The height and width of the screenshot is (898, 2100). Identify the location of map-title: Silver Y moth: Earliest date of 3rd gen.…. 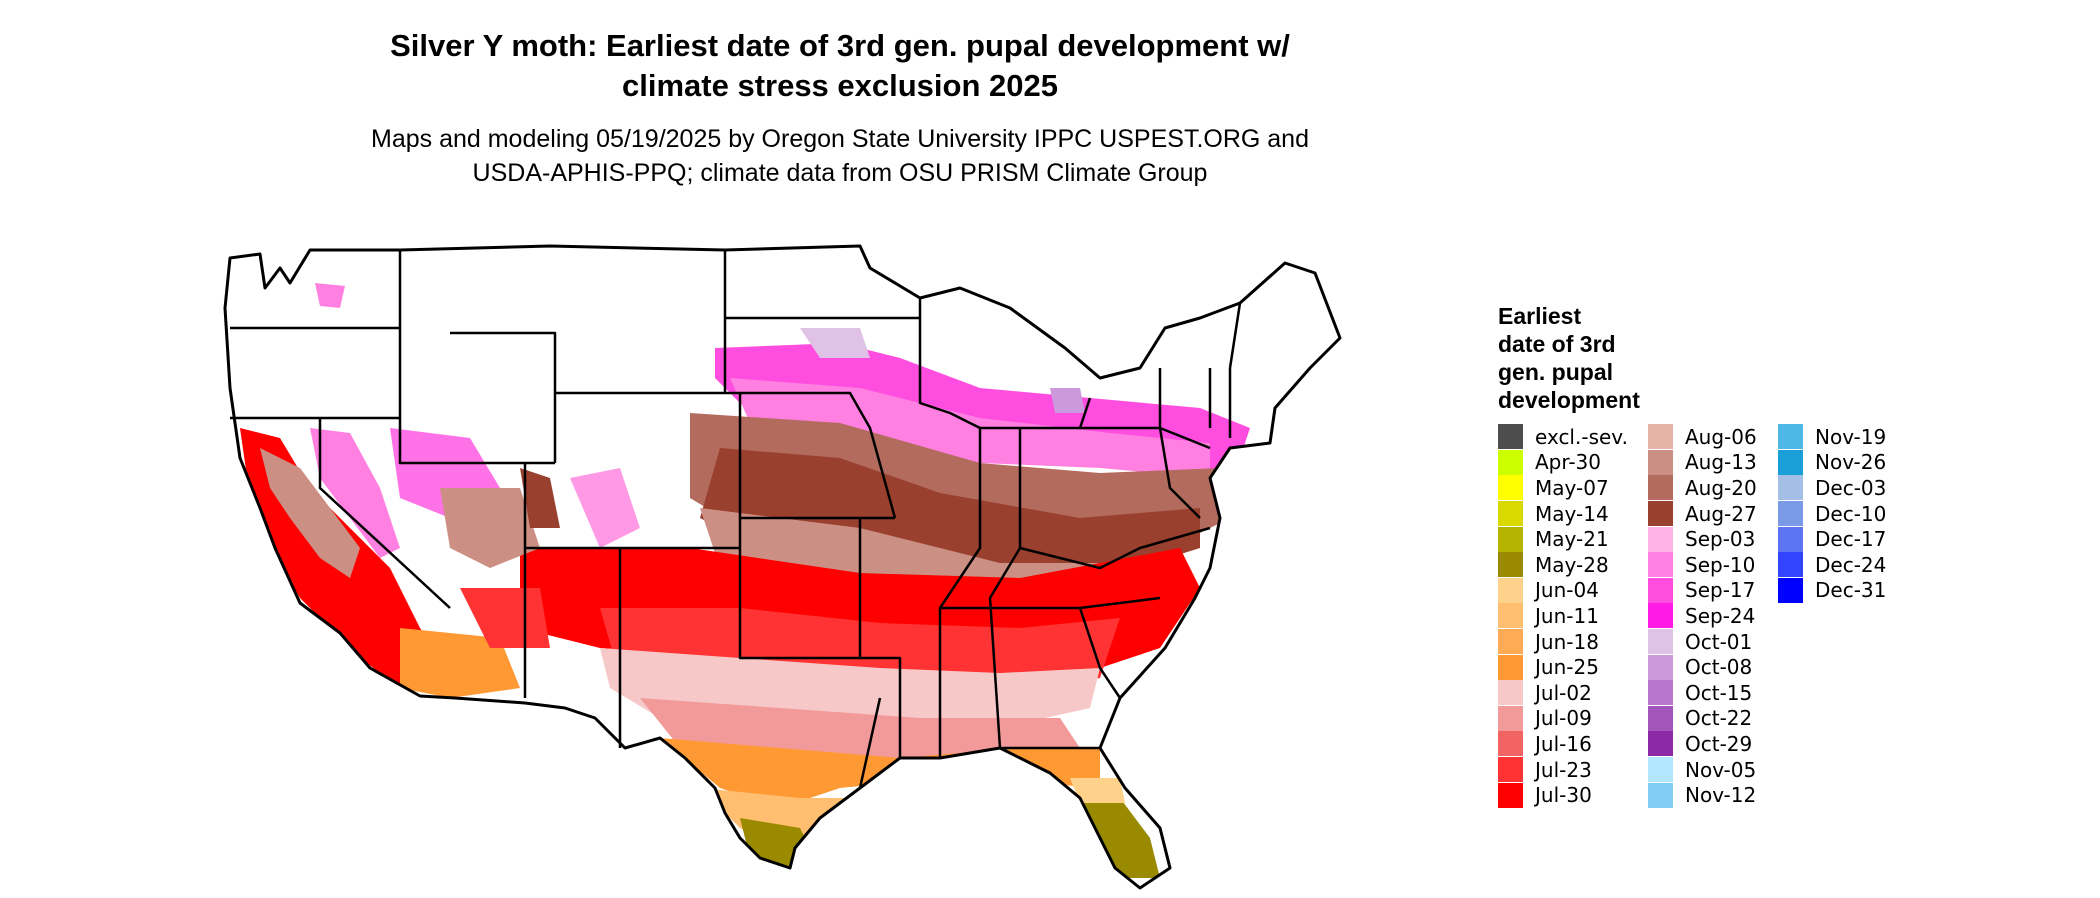
(840, 66).